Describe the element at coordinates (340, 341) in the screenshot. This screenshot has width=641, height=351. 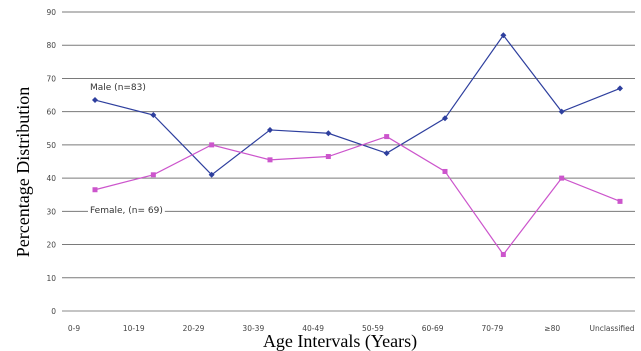
I see `x-axis-label: Age Intervals (Years)` at that location.